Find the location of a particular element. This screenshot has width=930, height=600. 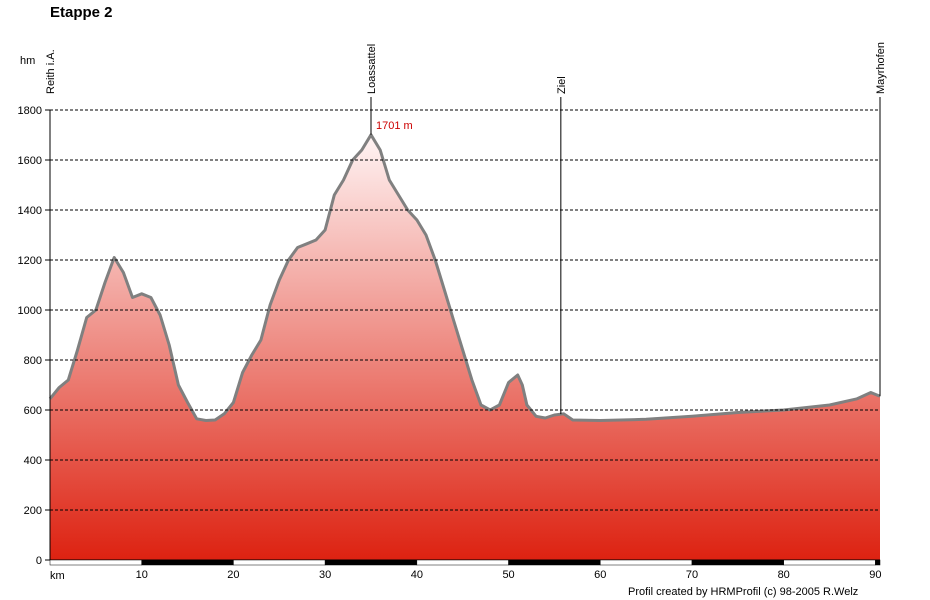

y-tick-label: 400 is located at coordinates (33, 461).